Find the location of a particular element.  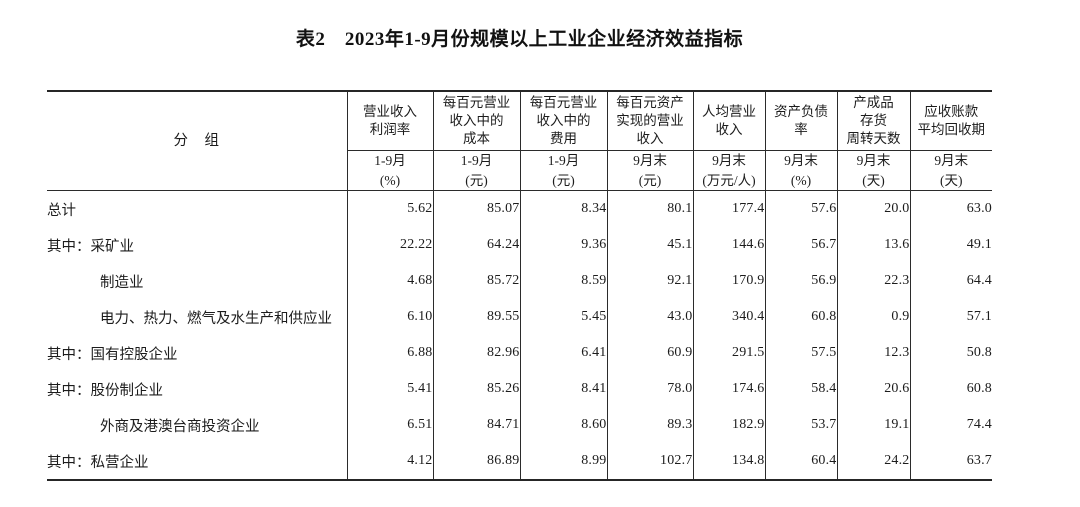

row-label: 其中：采矿业 is located at coordinates (90, 246).